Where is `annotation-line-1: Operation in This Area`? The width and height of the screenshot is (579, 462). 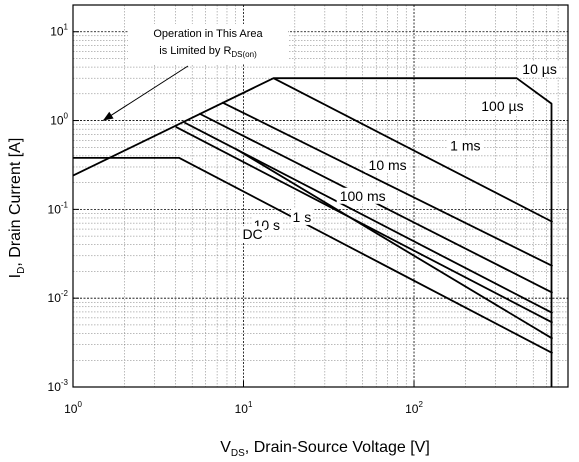
annotation-line-1: Operation in This Area is located at coordinates (208, 34).